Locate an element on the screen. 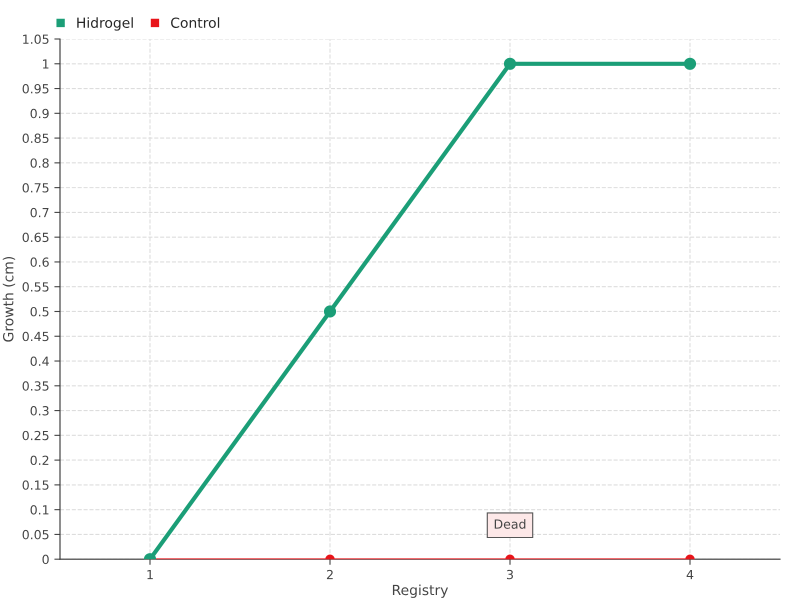 This screenshot has height=600, width=800. y-axis-title: Growth (cm) is located at coordinates (9, 299).